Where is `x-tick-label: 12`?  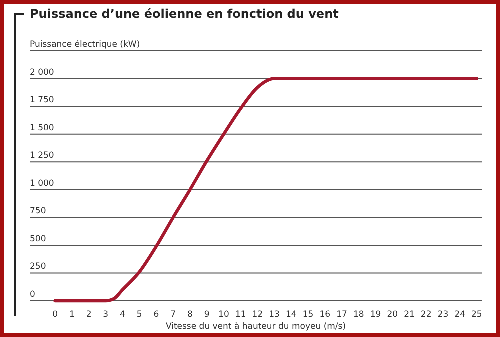 x-tick-label: 12 is located at coordinates (258, 315).